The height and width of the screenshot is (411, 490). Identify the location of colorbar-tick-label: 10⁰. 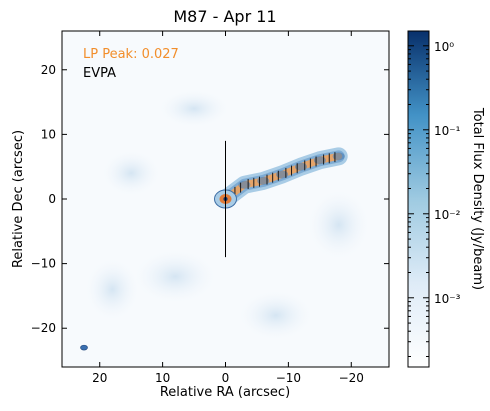
(444, 47).